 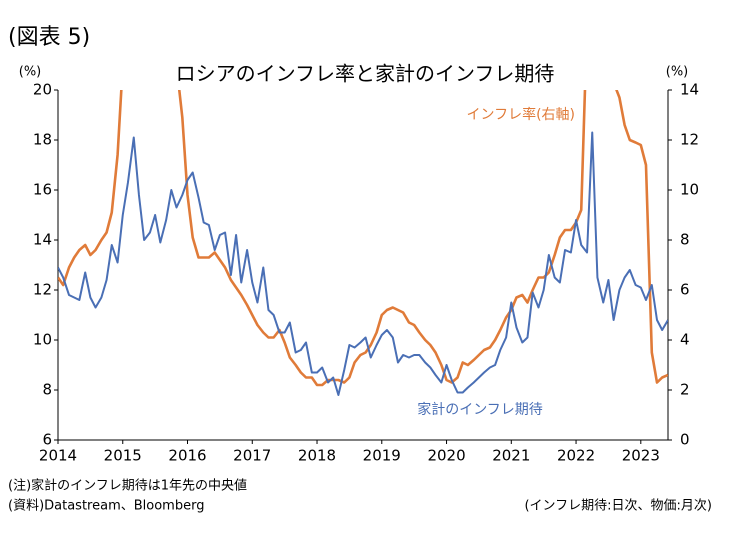 I want to click on x-tick-label: 2015, so click(x=123, y=456).